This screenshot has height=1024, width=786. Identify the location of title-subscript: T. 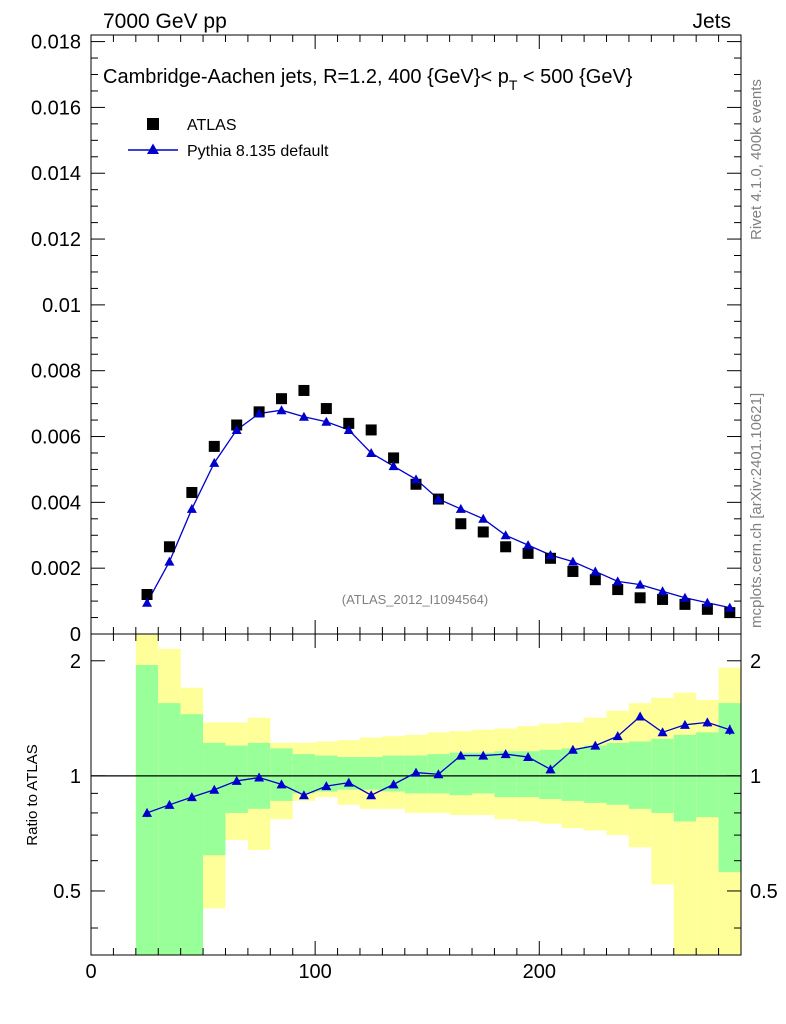
(513, 85).